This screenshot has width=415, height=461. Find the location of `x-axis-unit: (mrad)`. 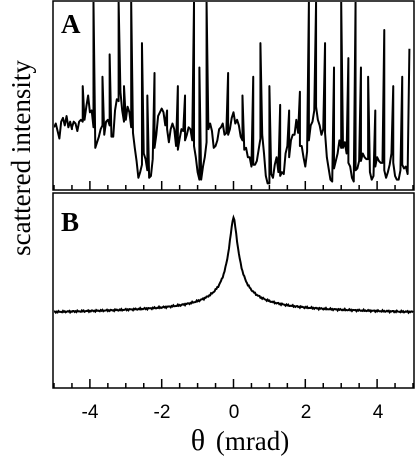

x-axis-unit: (mrad) is located at coordinates (252, 441).